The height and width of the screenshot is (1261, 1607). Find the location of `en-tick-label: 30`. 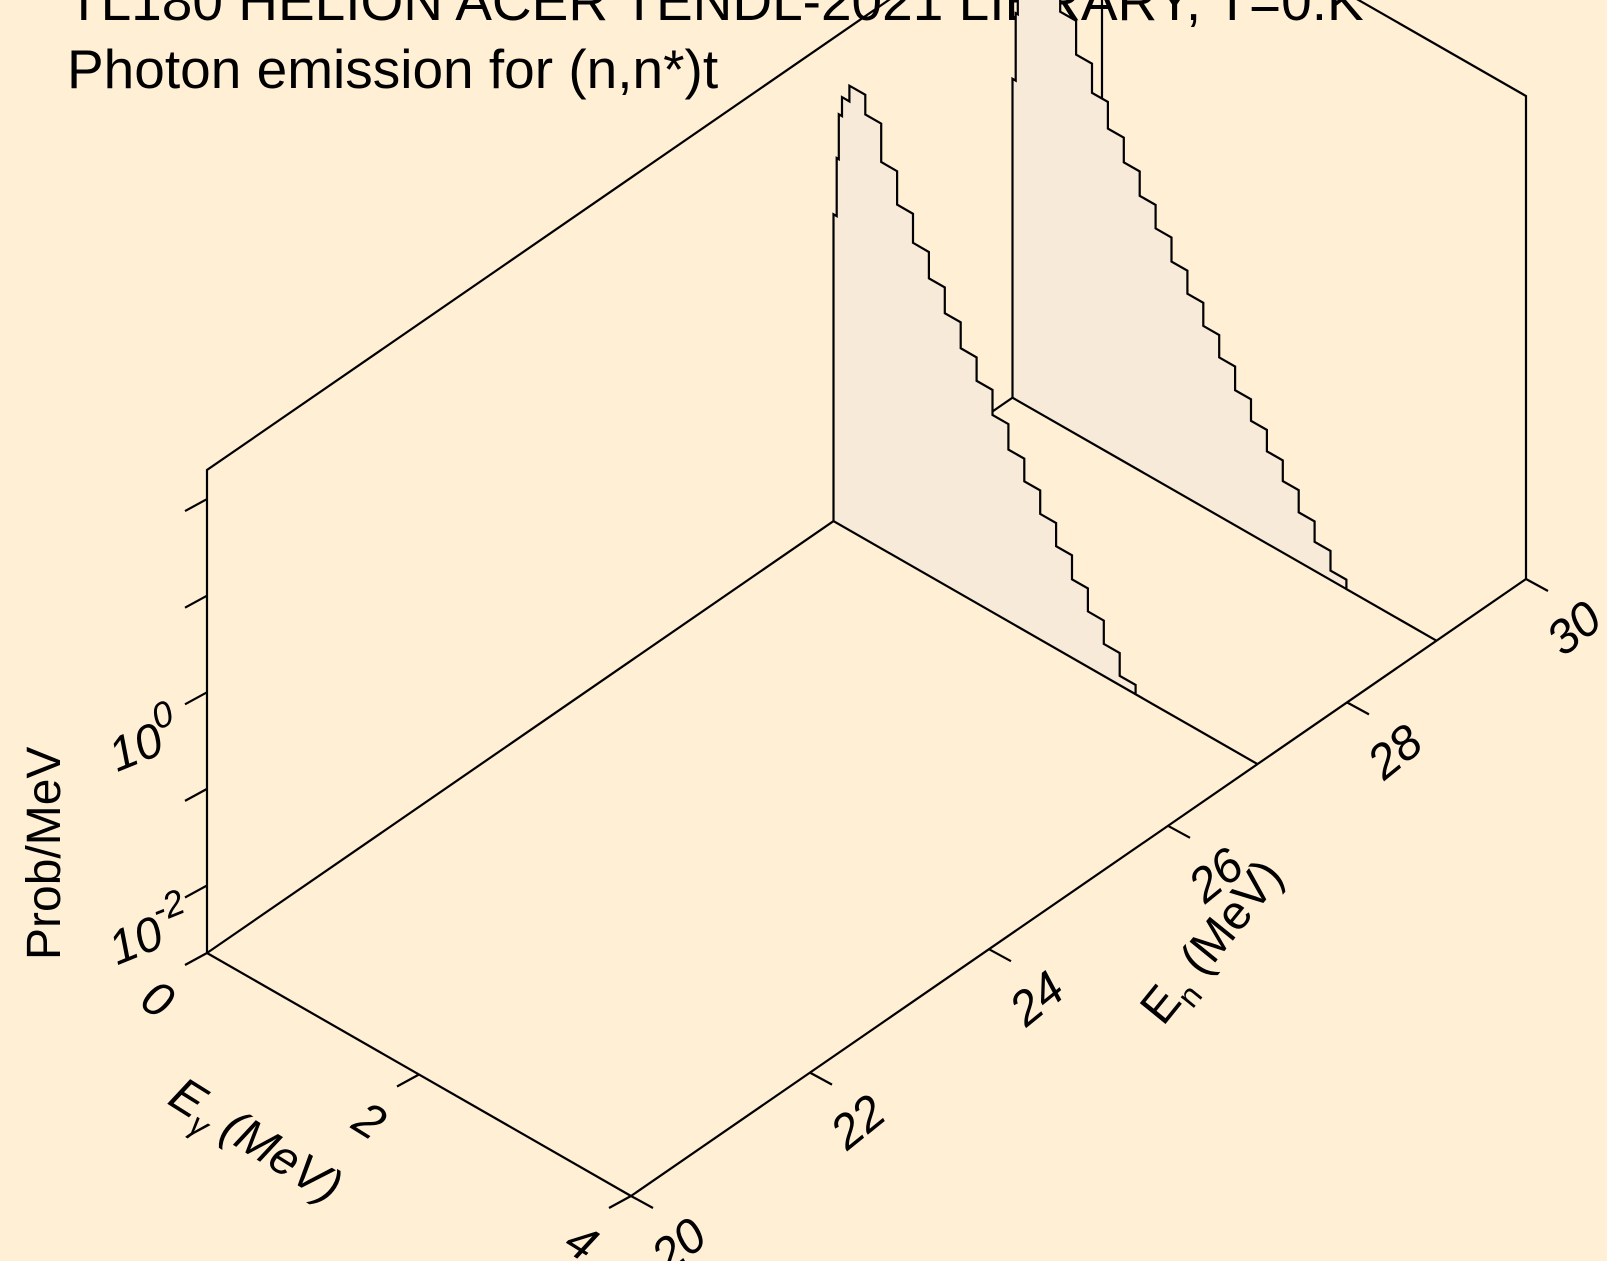

en-tick-label: 30 is located at coordinates (1572, 628).